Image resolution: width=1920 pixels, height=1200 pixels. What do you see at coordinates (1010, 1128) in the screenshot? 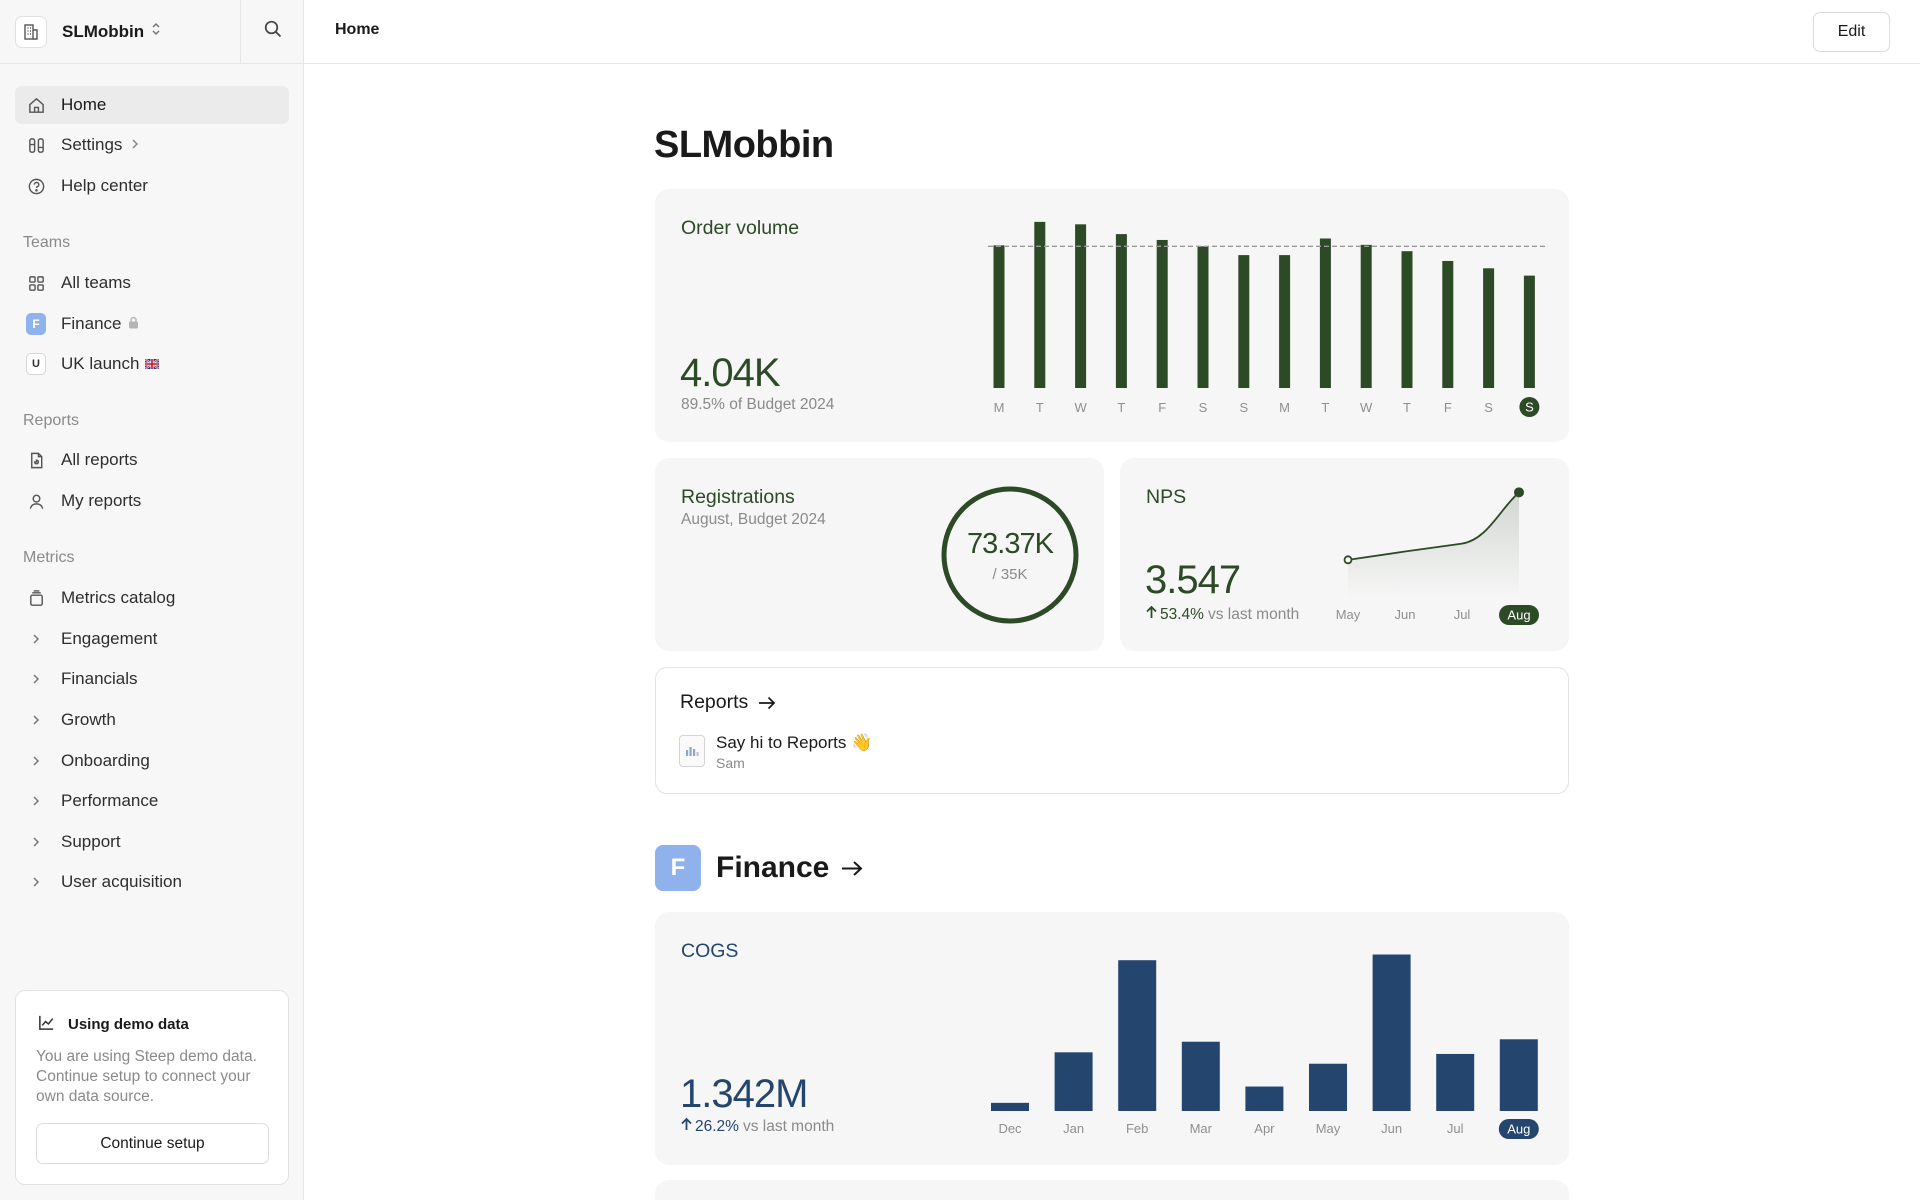
I see `cogs-tick-label: Dec` at bounding box center [1010, 1128].